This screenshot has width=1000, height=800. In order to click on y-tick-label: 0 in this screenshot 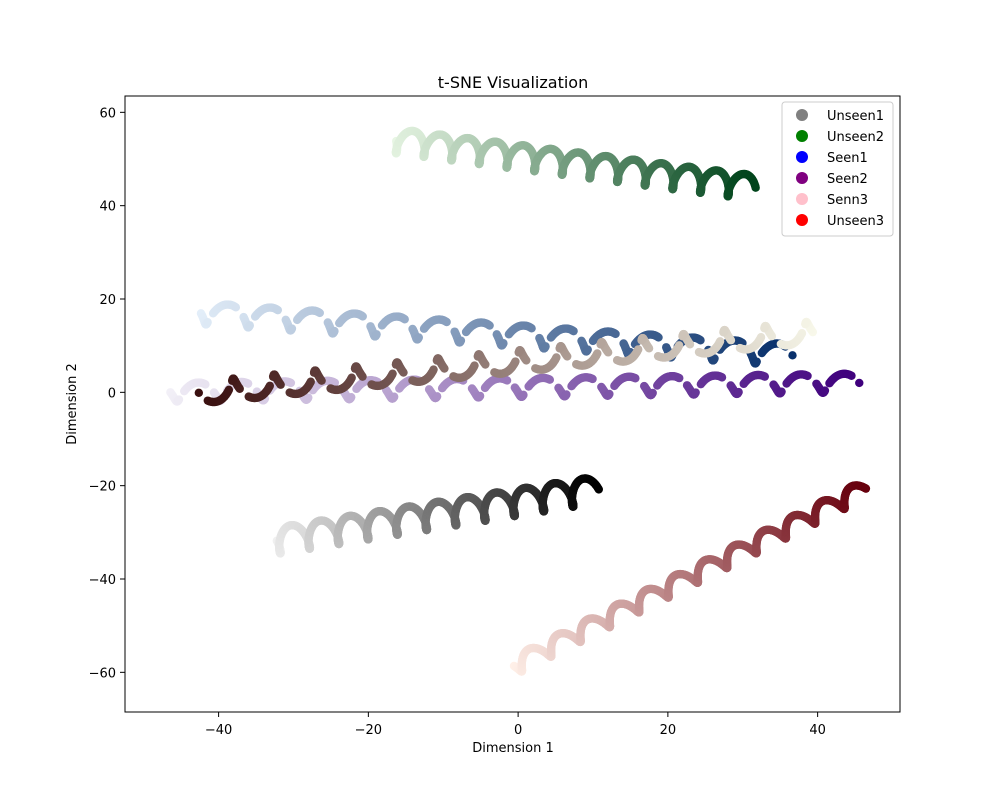, I will do `click(112, 393)`.